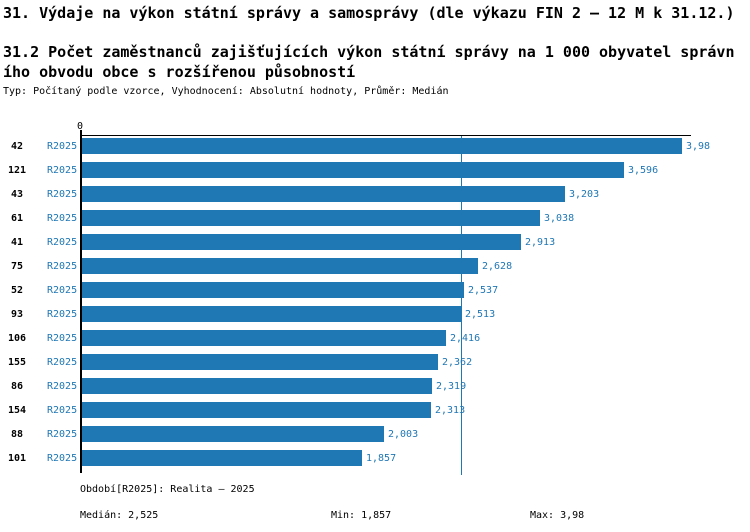 This screenshot has height=532, width=750. I want to click on chart-row: 75 R2025 2,628, so click(375, 268).